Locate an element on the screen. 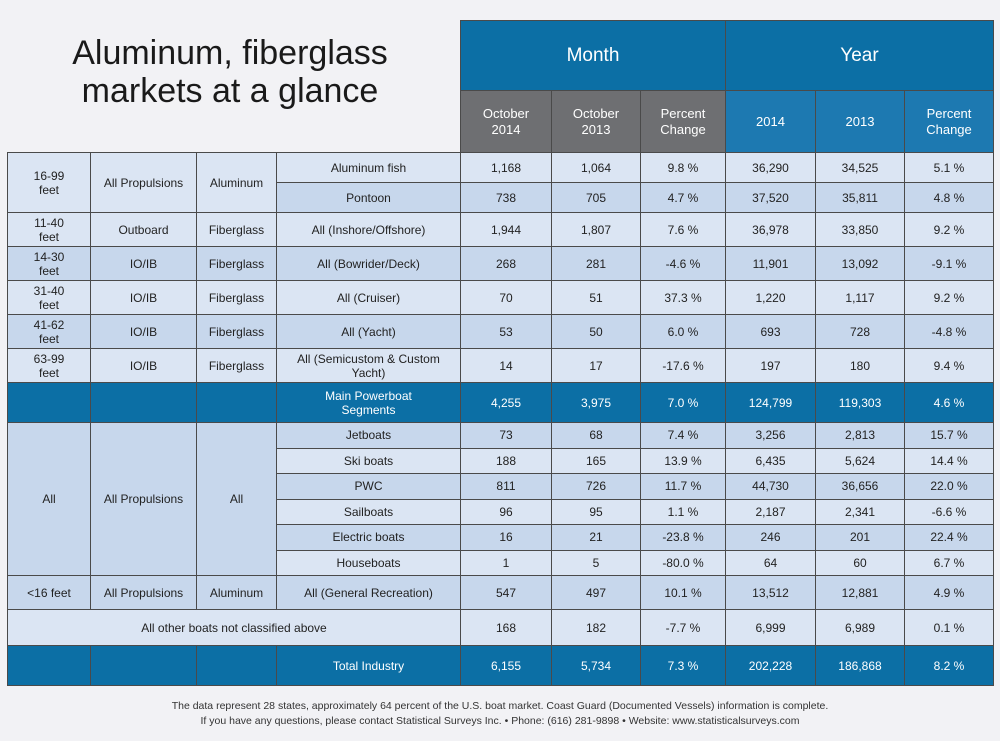  propulsion-cell-text: All Propulsions is located at coordinates (143, 182).